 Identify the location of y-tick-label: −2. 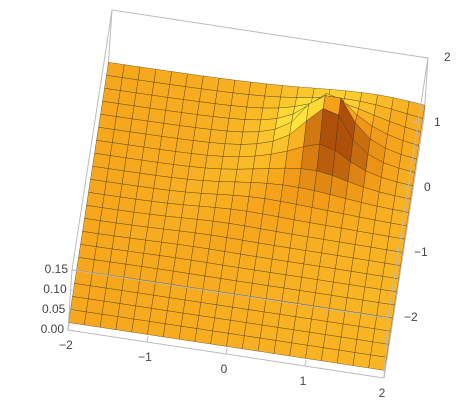
(411, 317).